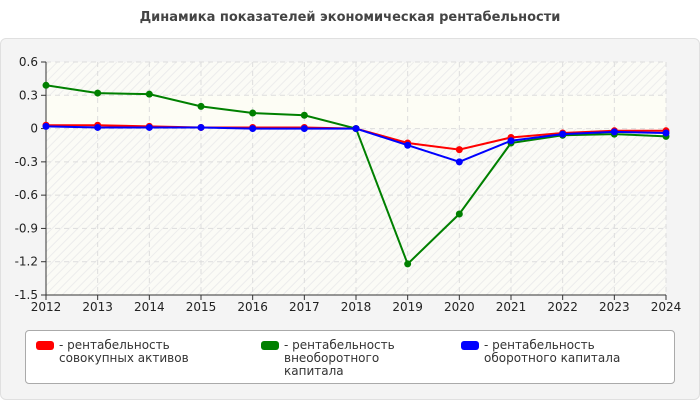 The width and height of the screenshot is (700, 400). Describe the element at coordinates (201, 307) in the screenshot. I see `x-tick-label: 2015` at that location.